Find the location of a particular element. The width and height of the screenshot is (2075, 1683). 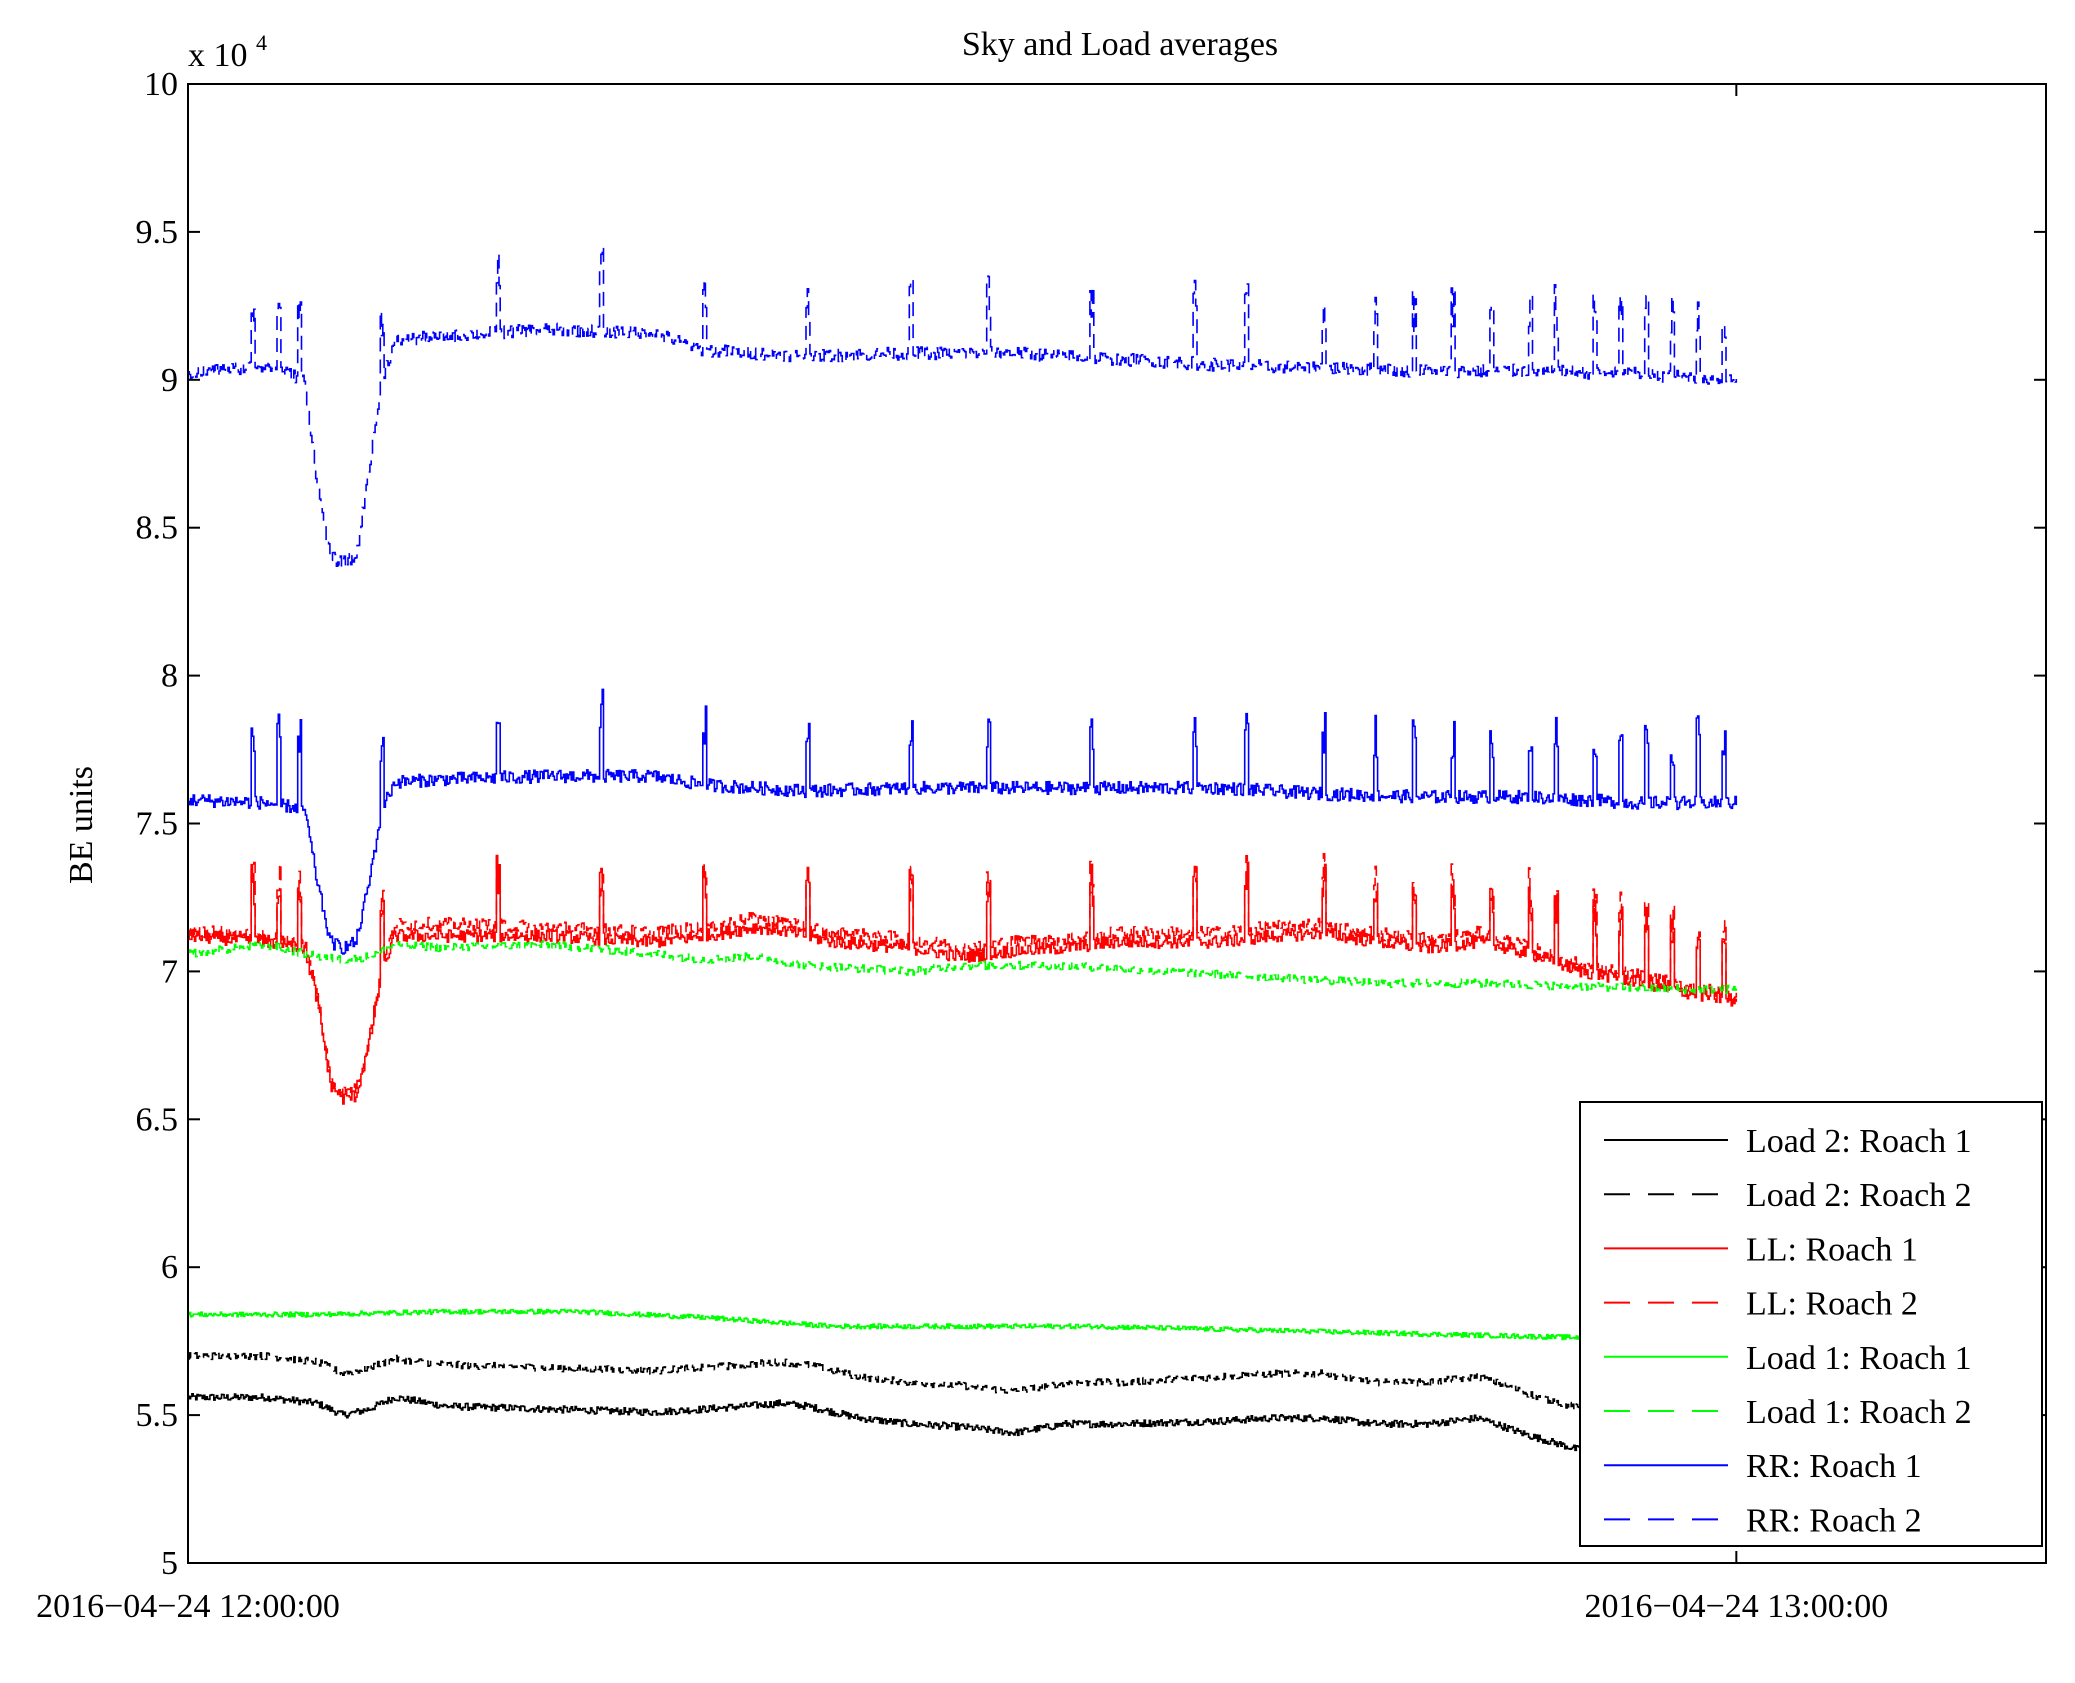

legend-box is located at coordinates (1811, 1324).